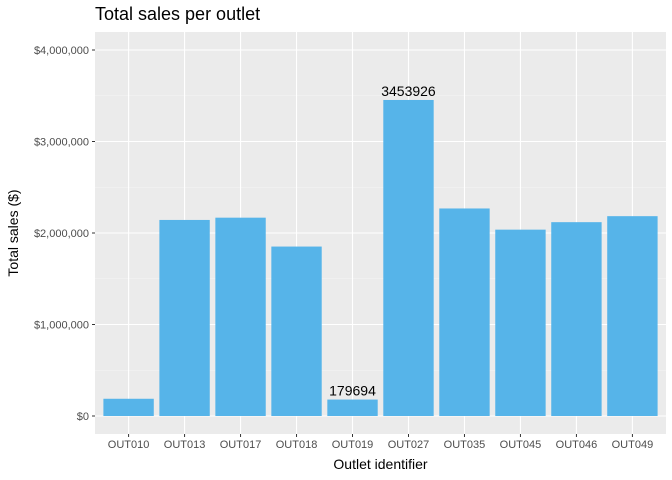 The image size is (672, 480). What do you see at coordinates (632, 316) in the screenshot?
I see `bar-out049` at bounding box center [632, 316].